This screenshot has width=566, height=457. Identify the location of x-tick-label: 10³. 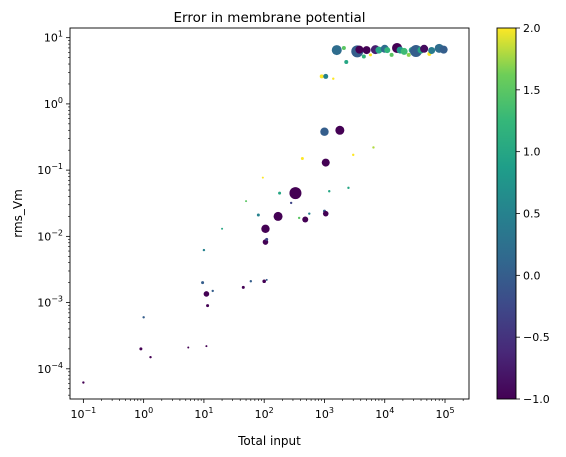
(324, 413).